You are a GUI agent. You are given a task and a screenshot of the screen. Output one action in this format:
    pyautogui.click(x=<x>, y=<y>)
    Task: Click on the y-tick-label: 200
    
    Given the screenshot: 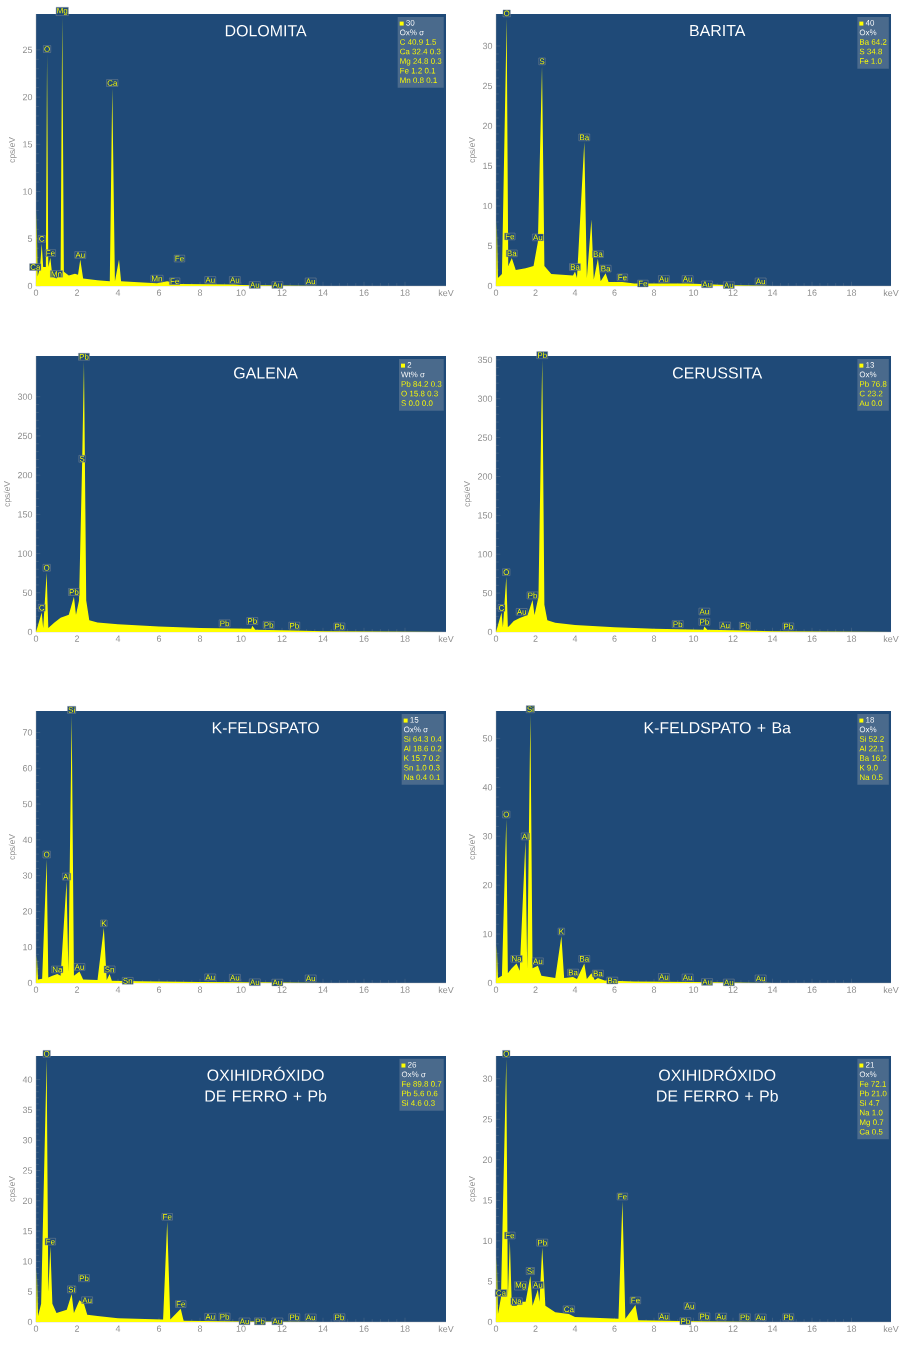 What is the action you would take?
    pyautogui.click(x=485, y=476)
    